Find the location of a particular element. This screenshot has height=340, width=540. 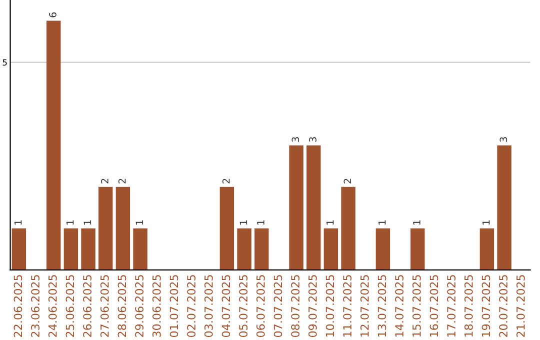

x-tick-label: 20.07.2025 is located at coordinates (503, 306).